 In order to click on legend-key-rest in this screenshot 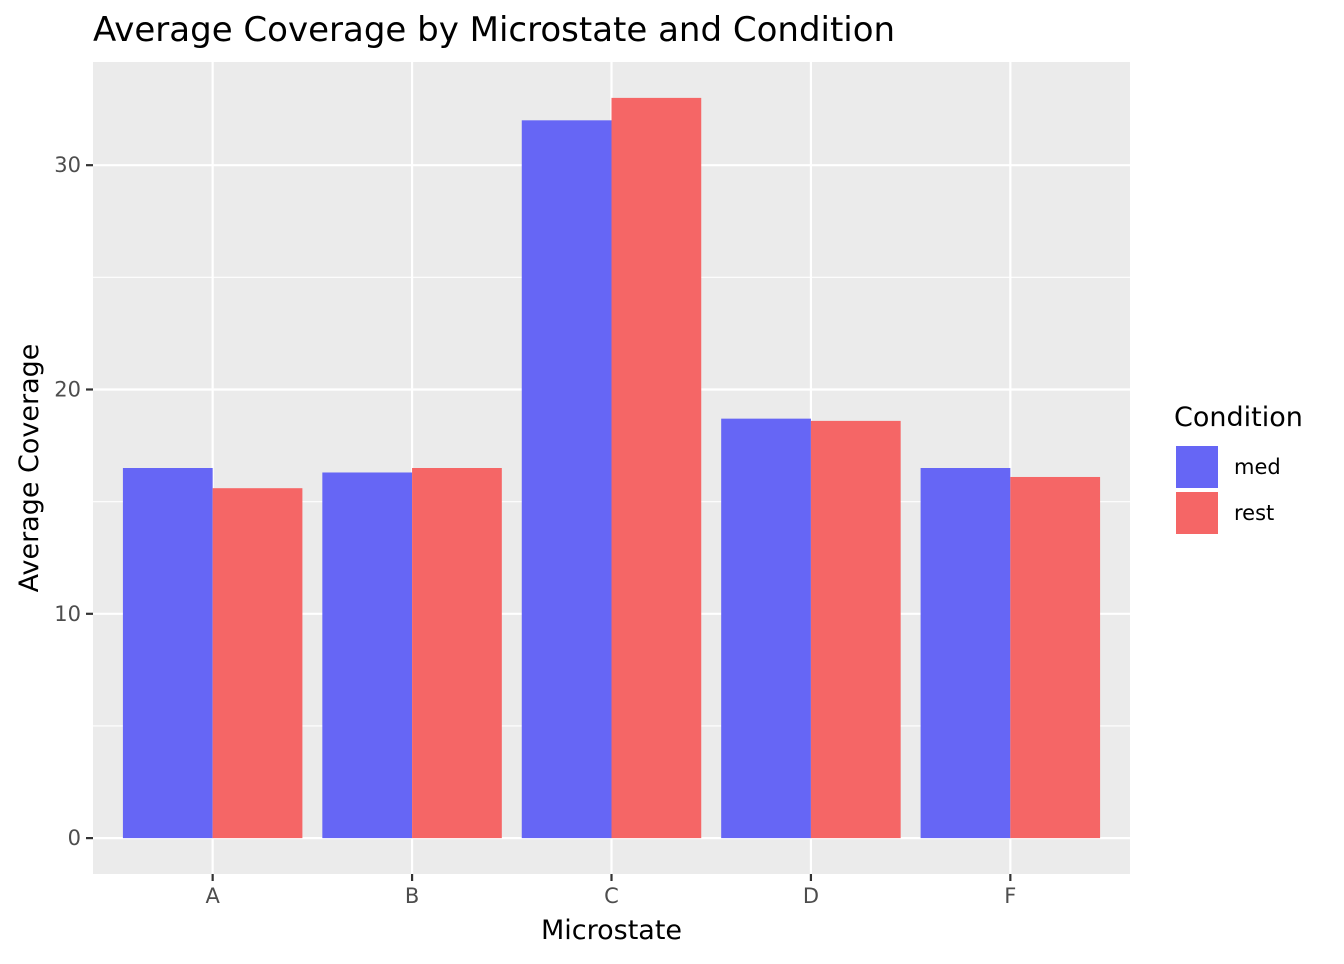, I will do `click(1197, 513)`.